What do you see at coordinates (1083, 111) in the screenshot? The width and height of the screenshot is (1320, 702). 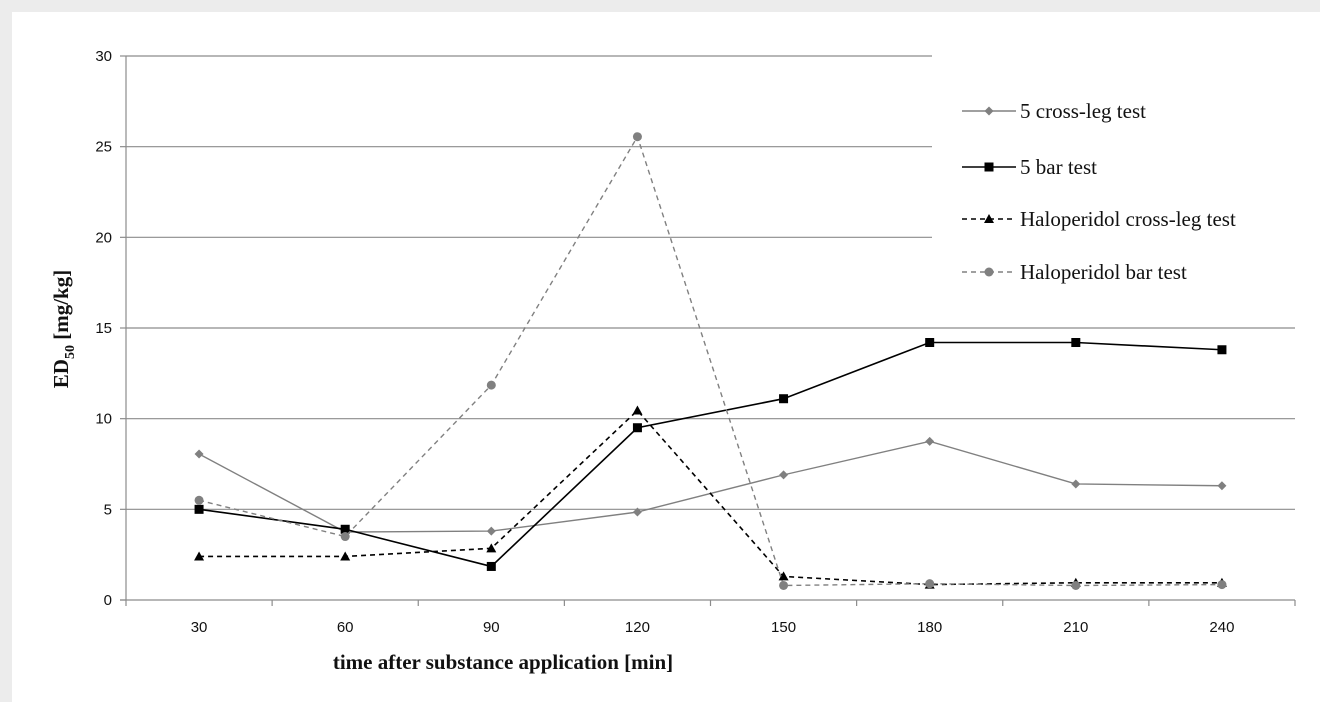 I see `legend-label: 5 cross-leg test` at bounding box center [1083, 111].